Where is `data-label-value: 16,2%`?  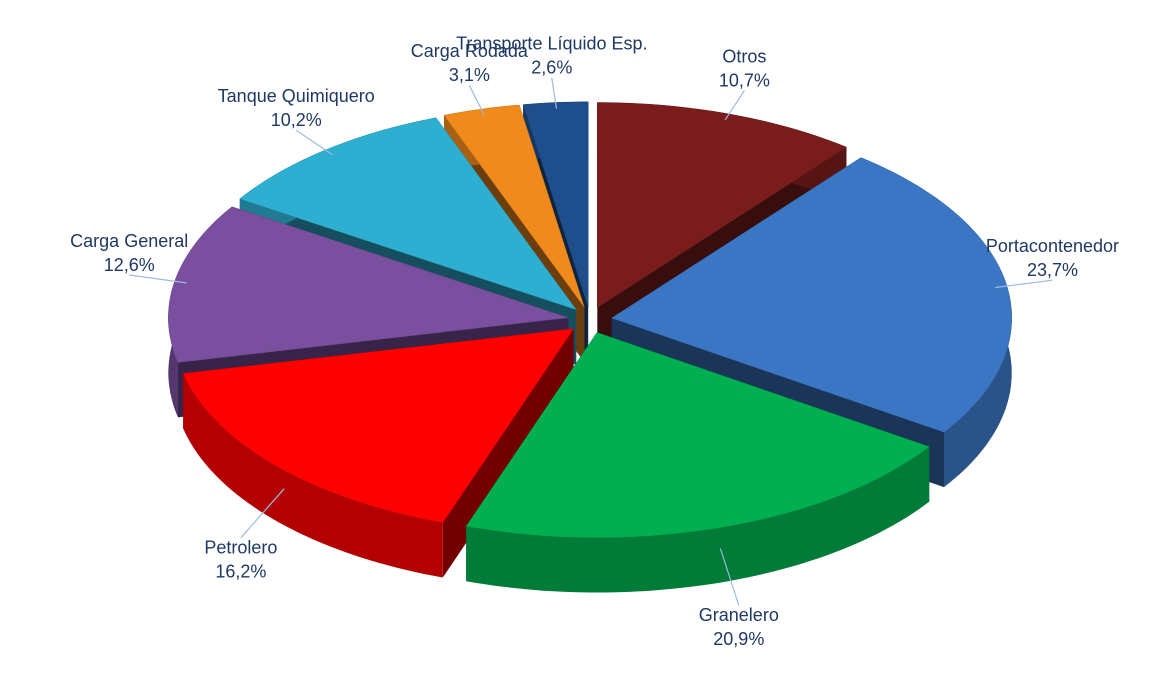
data-label-value: 16,2% is located at coordinates (240, 571).